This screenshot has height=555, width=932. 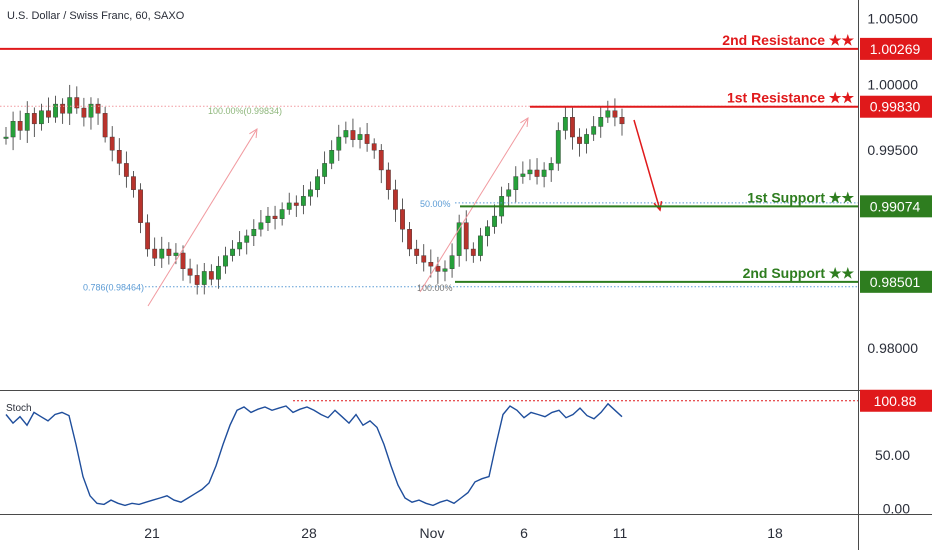 I want to click on stoch-tick-label: 0.00, so click(x=896, y=509).